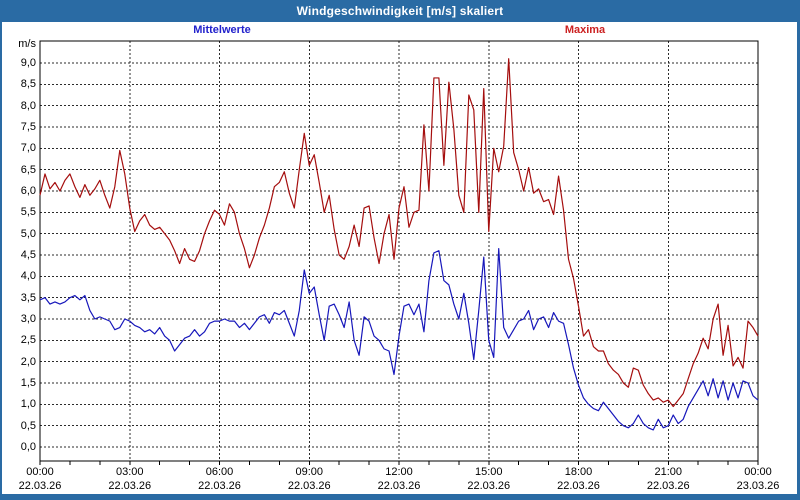 The image size is (800, 500). I want to click on y-tick-label: 7,5, so click(28, 126).